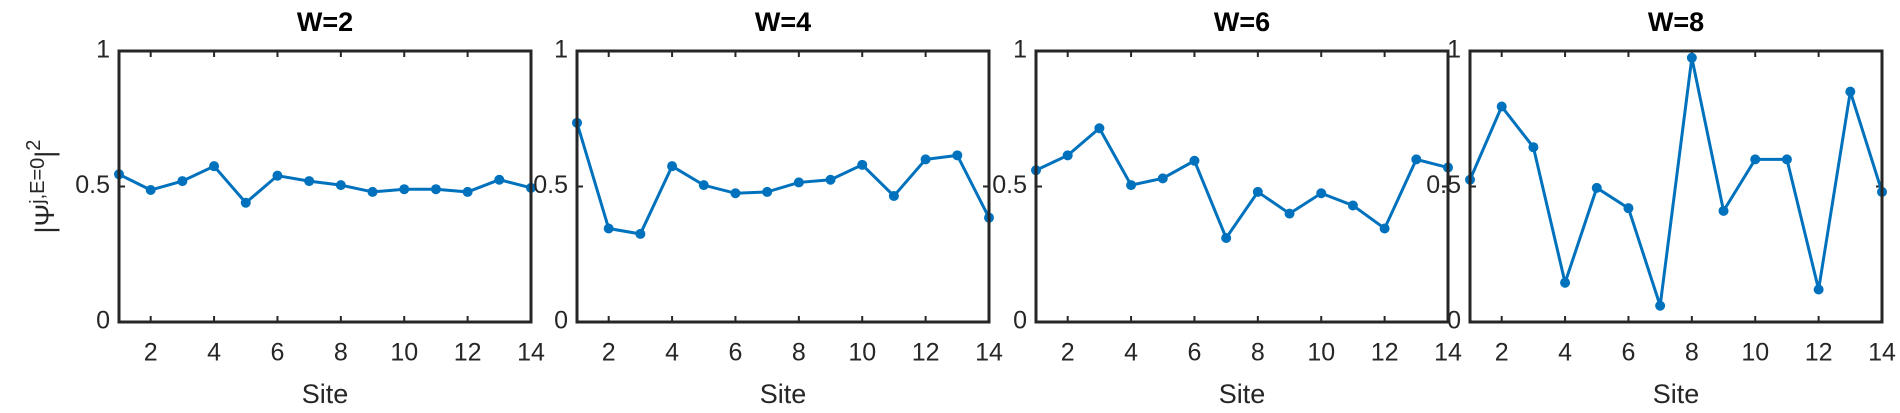 The image size is (1900, 413). I want to click on chart-title: W=2, so click(325, 22).